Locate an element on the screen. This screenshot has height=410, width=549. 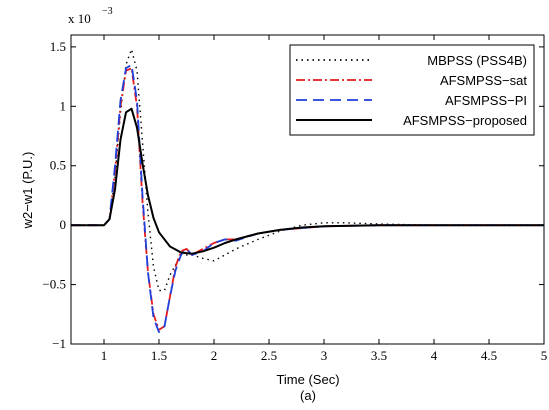
legend-label-3: AFSMPSS−PI is located at coordinates (486, 100).